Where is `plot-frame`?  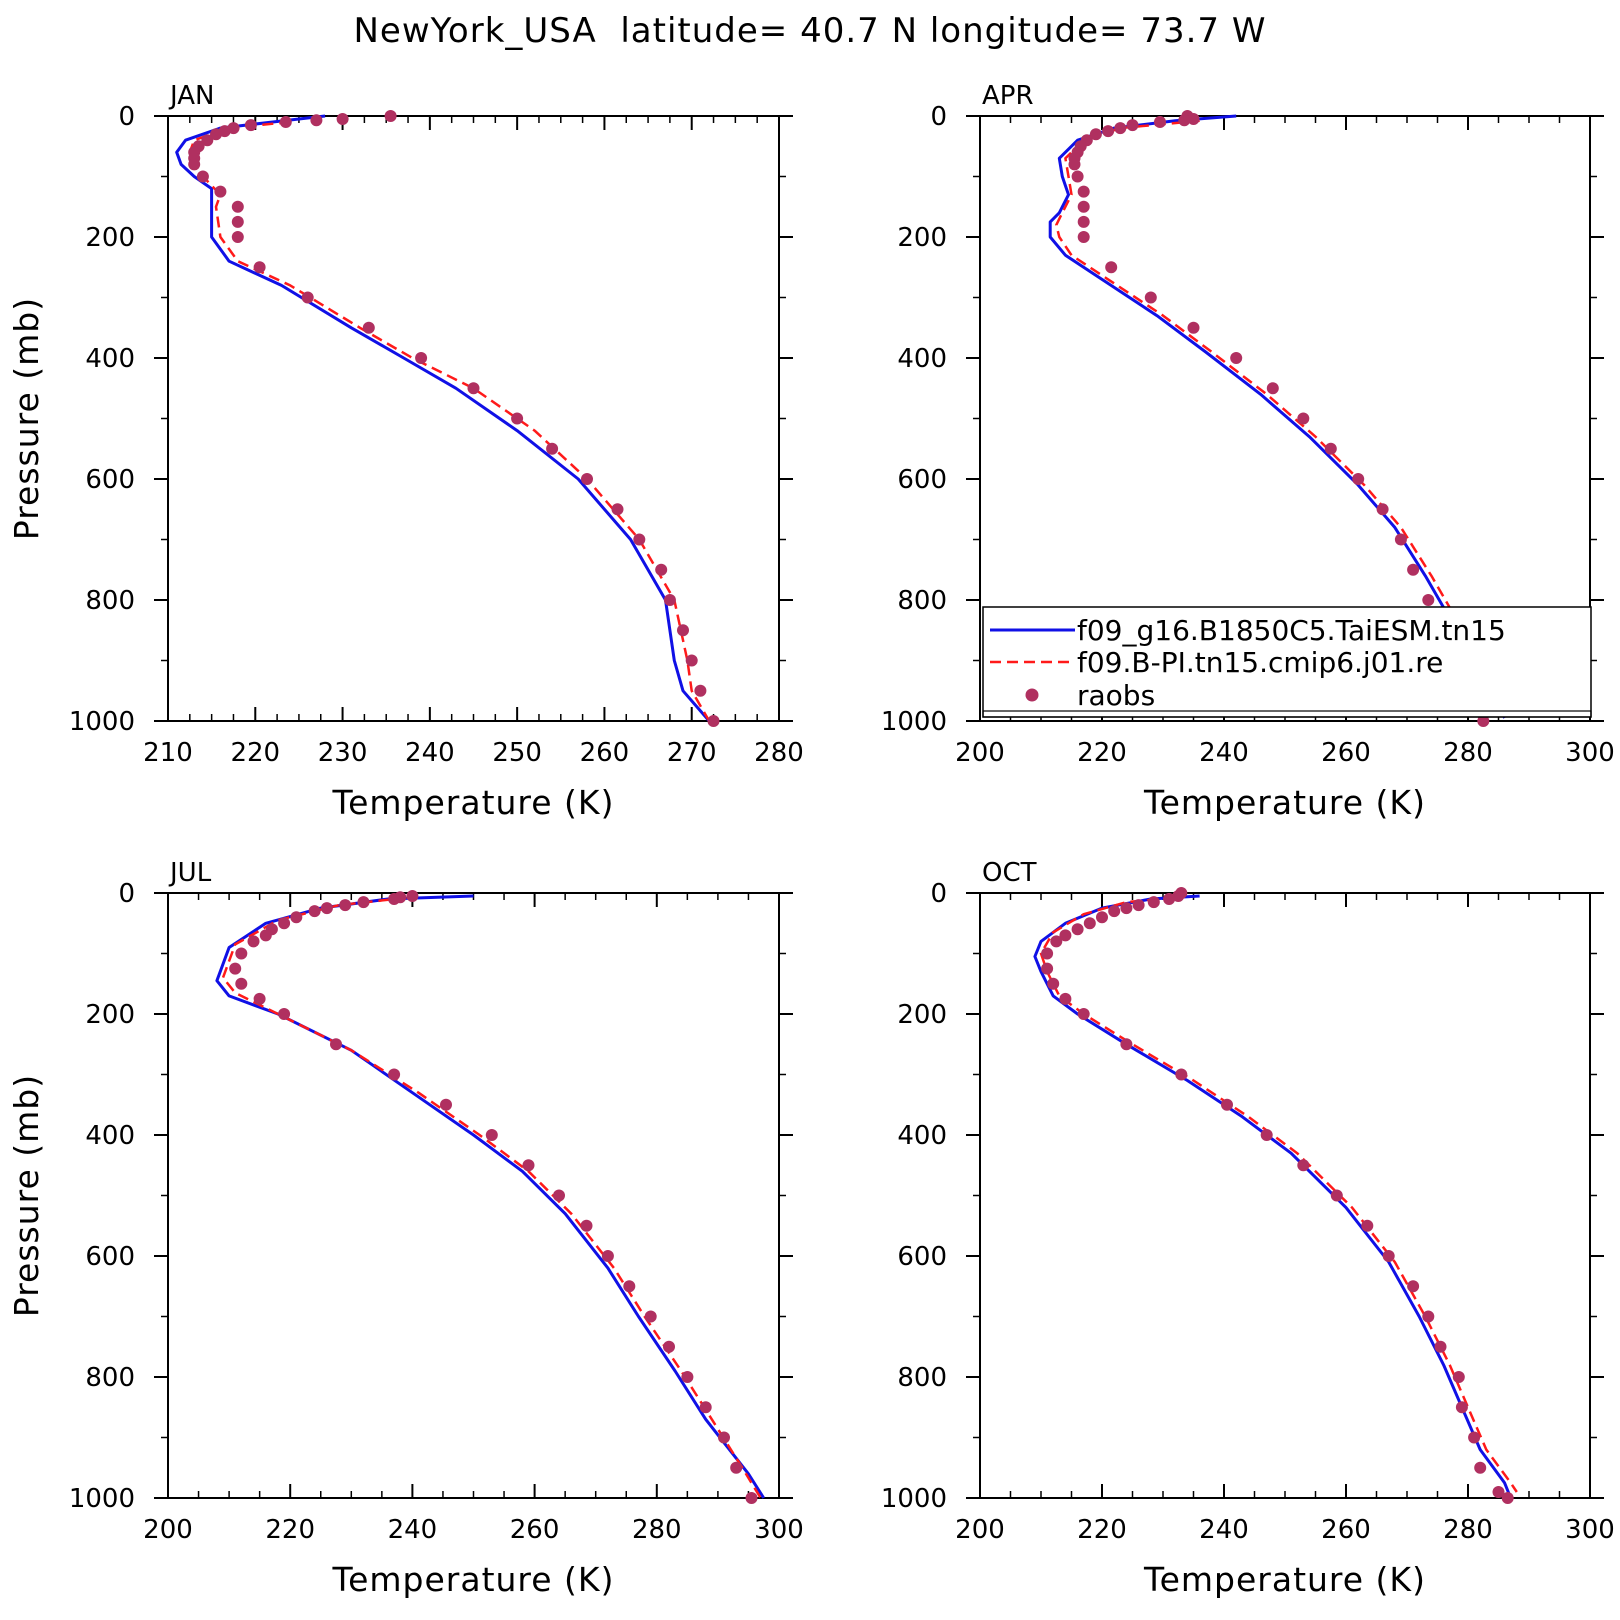
plot-frame is located at coordinates (1285, 1195).